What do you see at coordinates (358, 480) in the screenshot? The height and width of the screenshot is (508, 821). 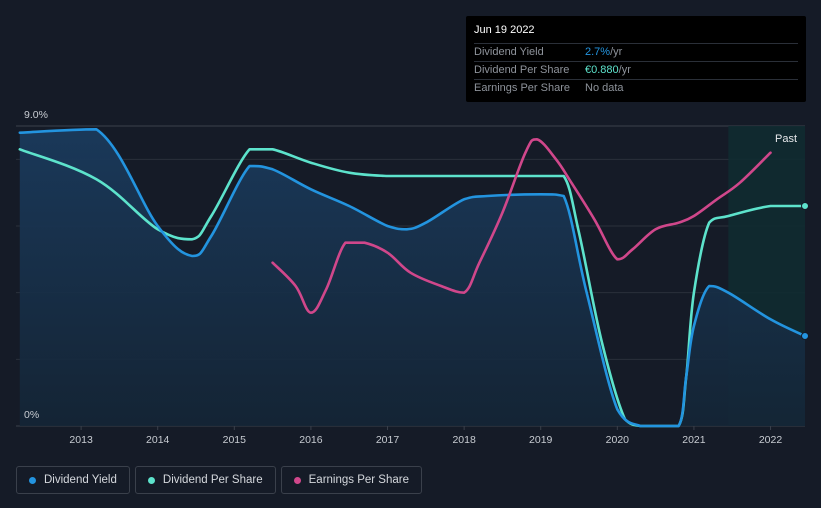 I see `legend-label: Earnings Per Share` at bounding box center [358, 480].